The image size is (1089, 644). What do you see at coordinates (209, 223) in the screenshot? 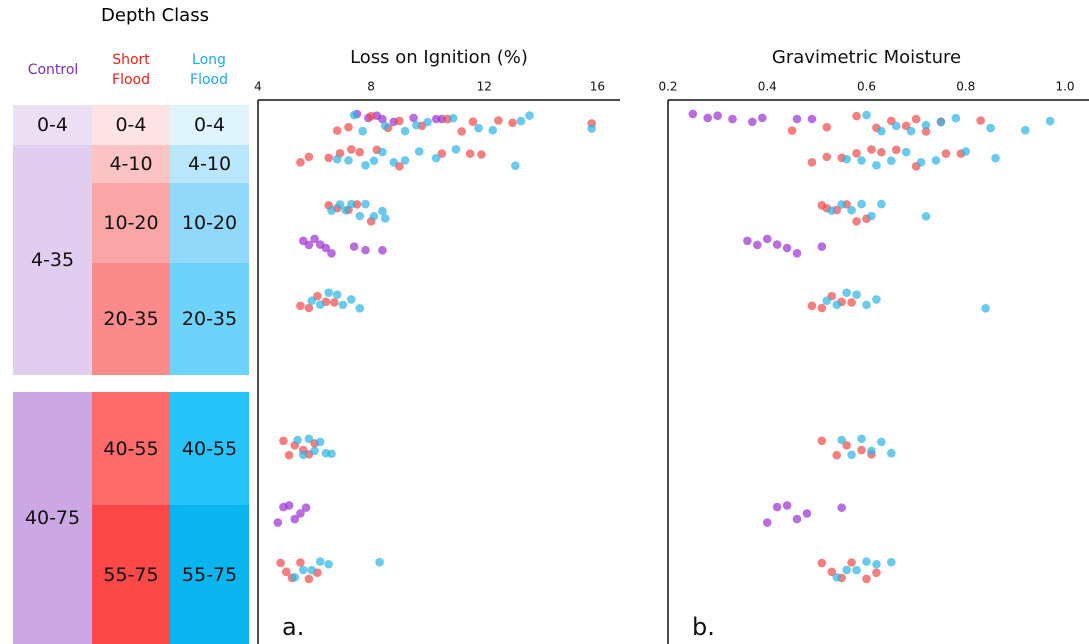
I see `table-cell: 10-20` at bounding box center [209, 223].